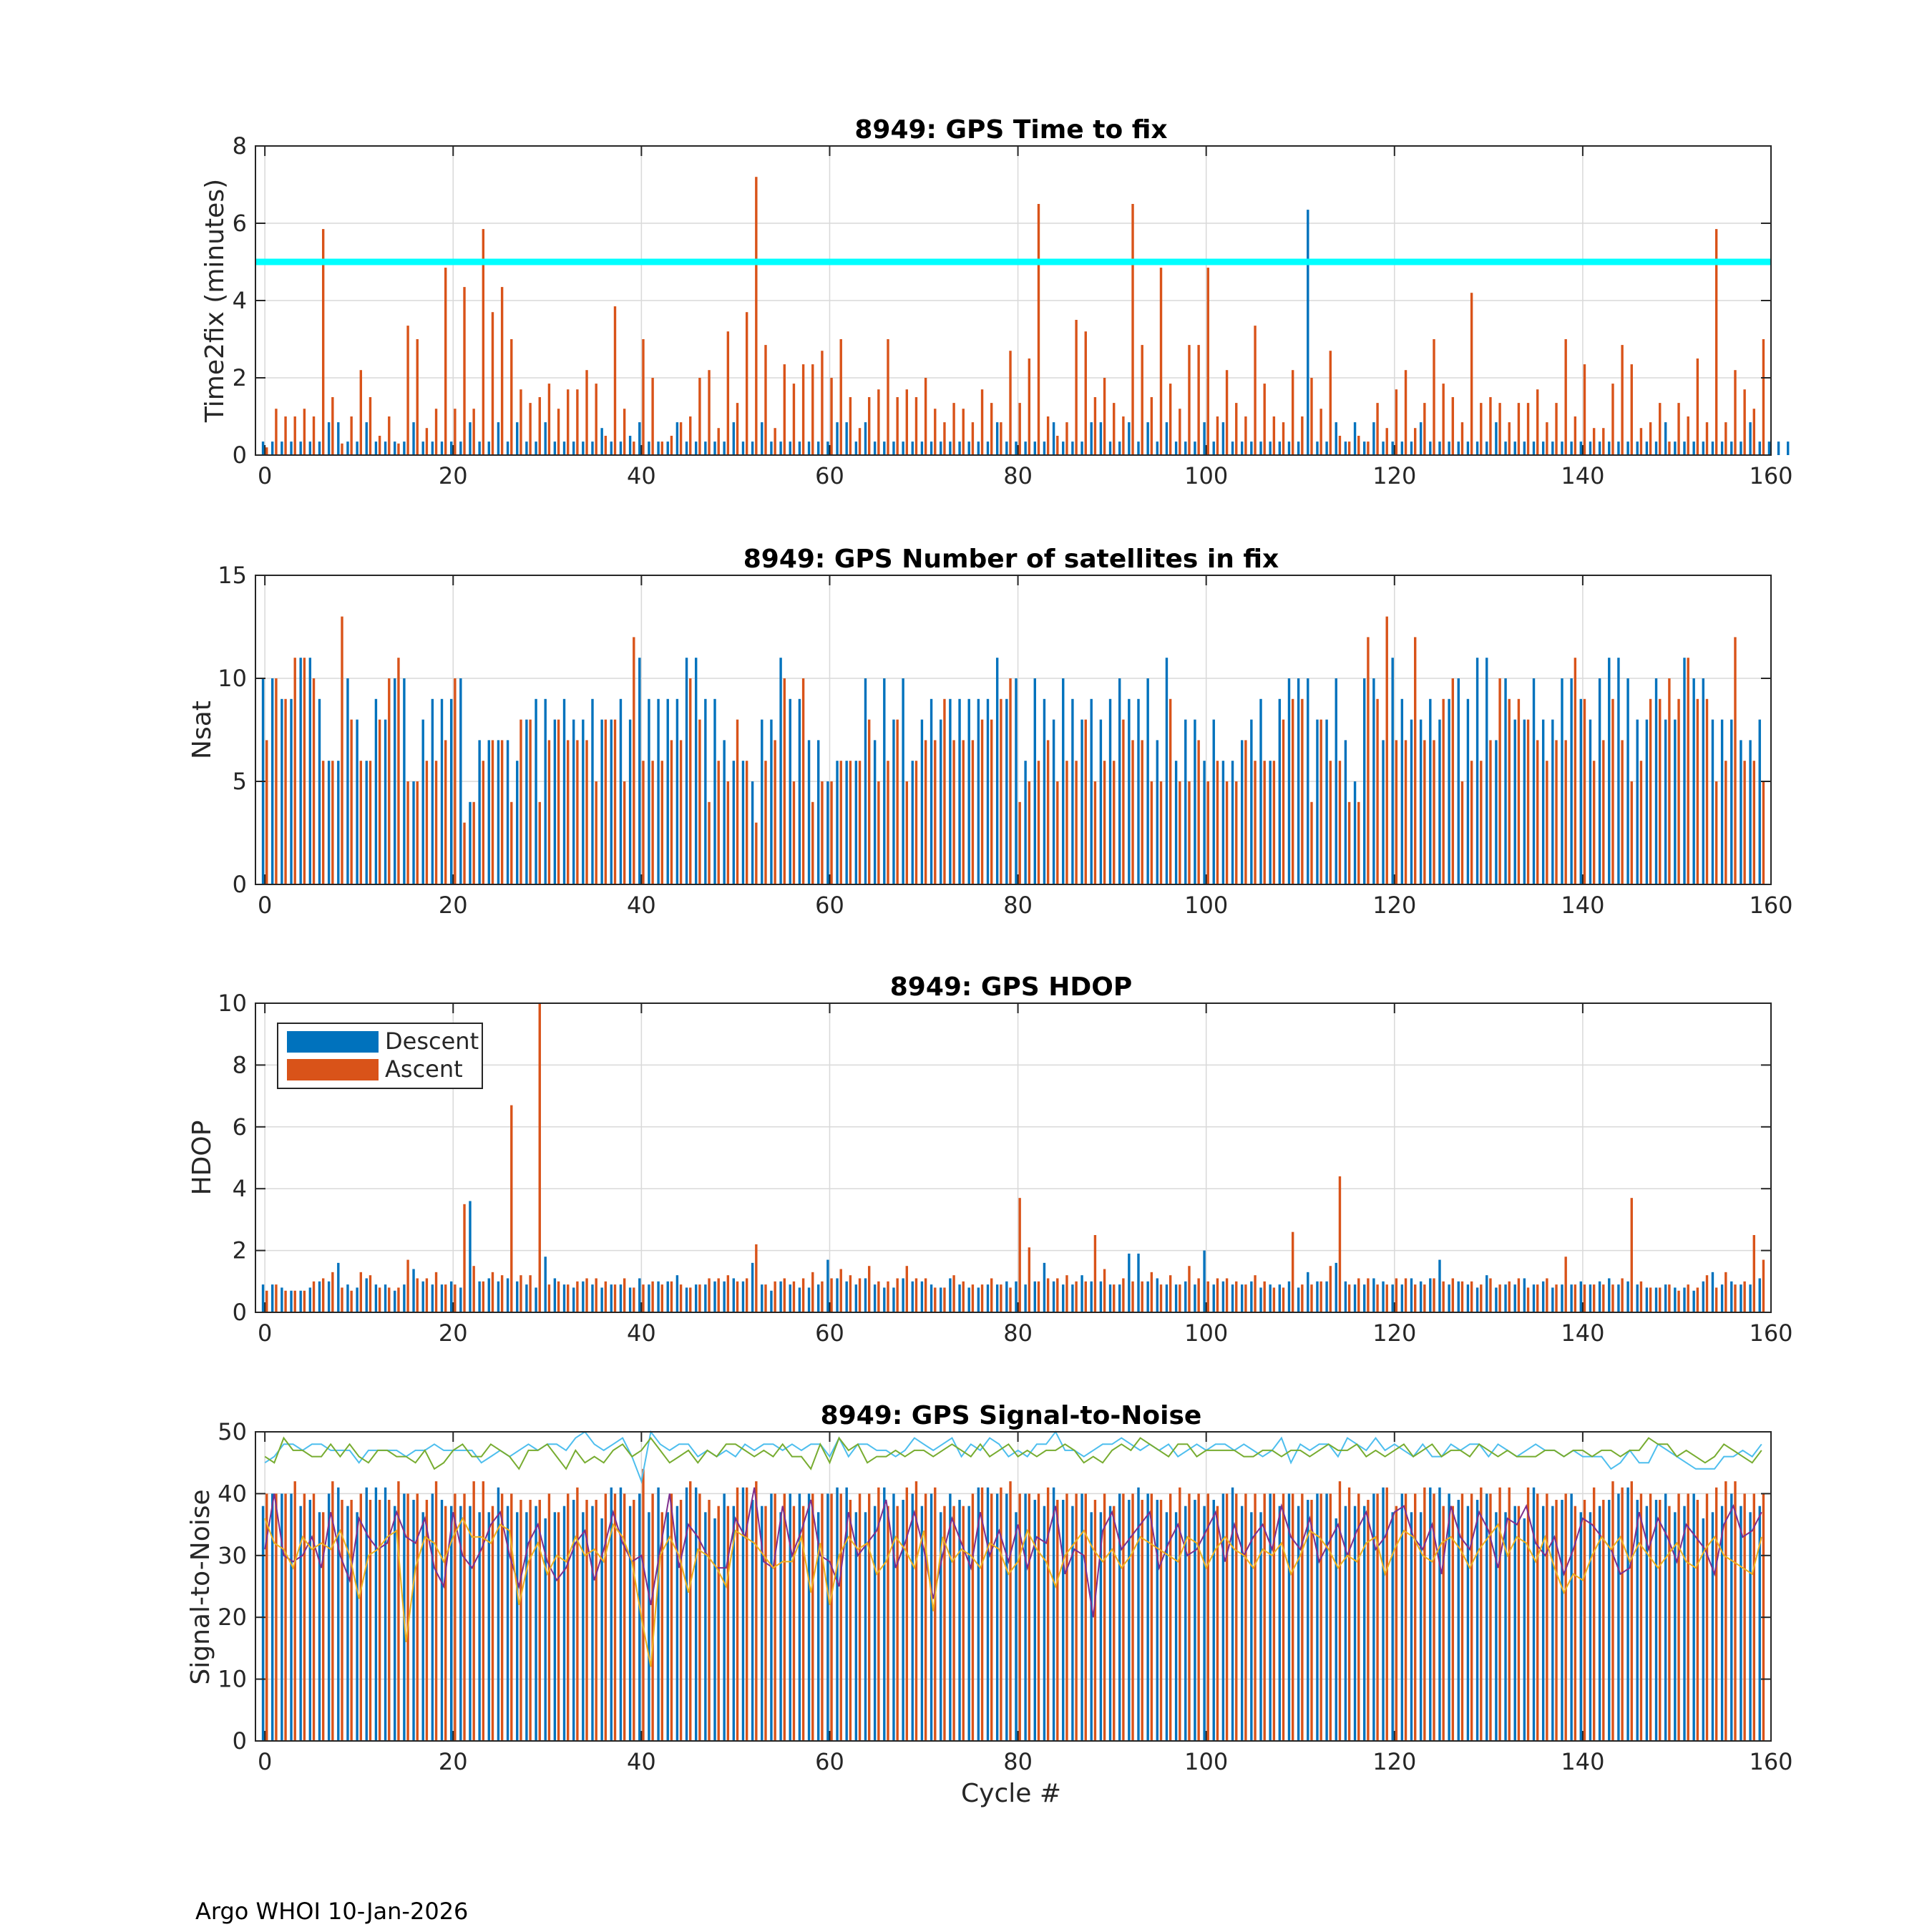  I want to click on satellites-ylabel: Nsat, so click(202, 730).